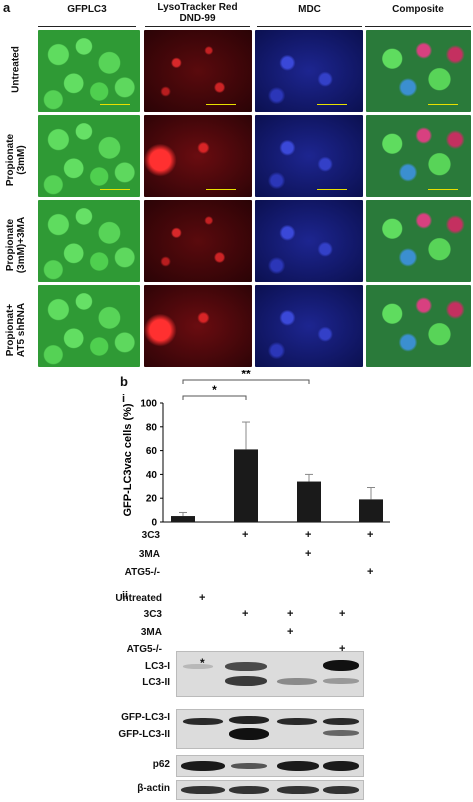  I want to click on micrograph-gfplc3-at5, so click(89, 326).